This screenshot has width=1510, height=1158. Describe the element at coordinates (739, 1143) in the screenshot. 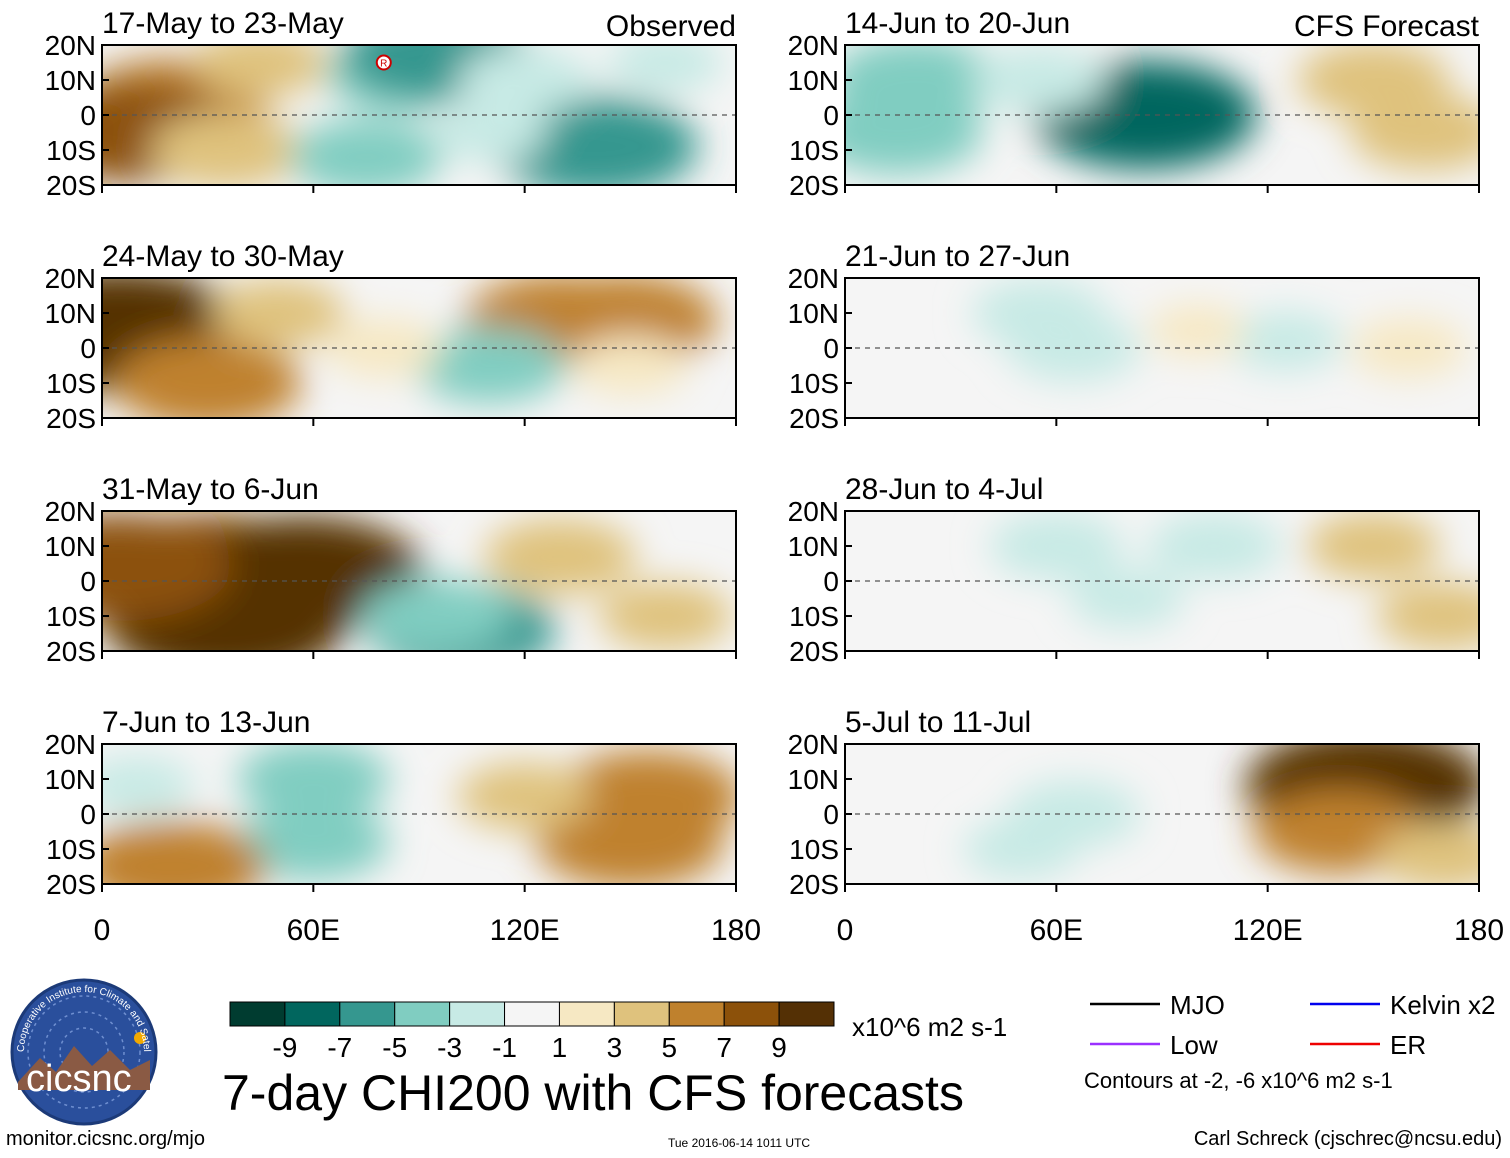

I see `timestamp: Tue 2016-06-14 1011 UTC` at that location.